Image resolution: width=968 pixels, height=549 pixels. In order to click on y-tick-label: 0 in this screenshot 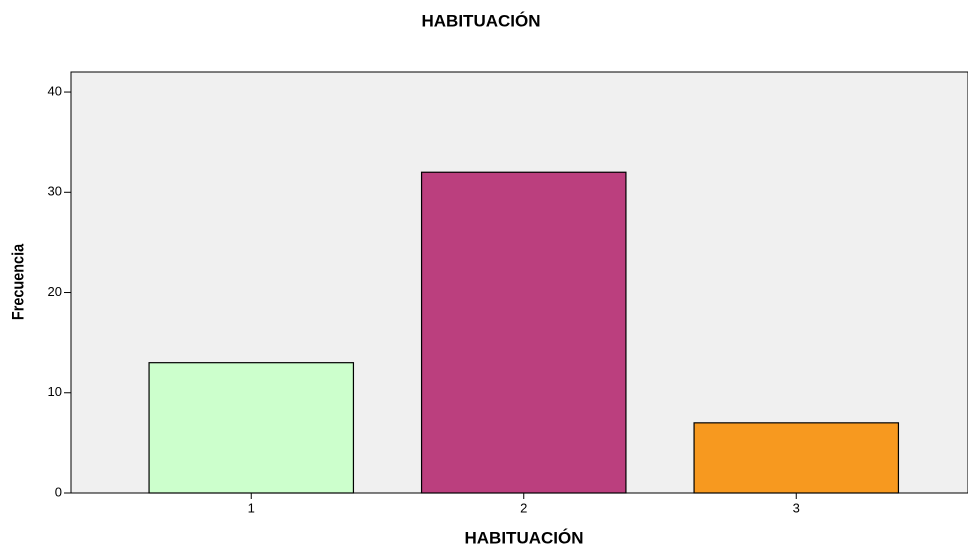, I will do `click(58, 491)`.